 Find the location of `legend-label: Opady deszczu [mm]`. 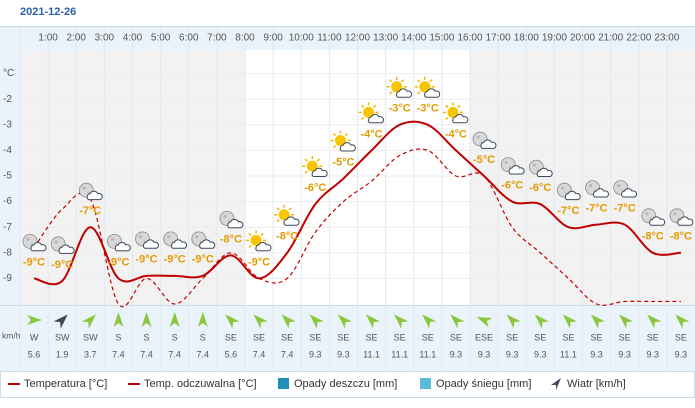

legend-label: Opady deszczu [mm] is located at coordinates (345, 384).